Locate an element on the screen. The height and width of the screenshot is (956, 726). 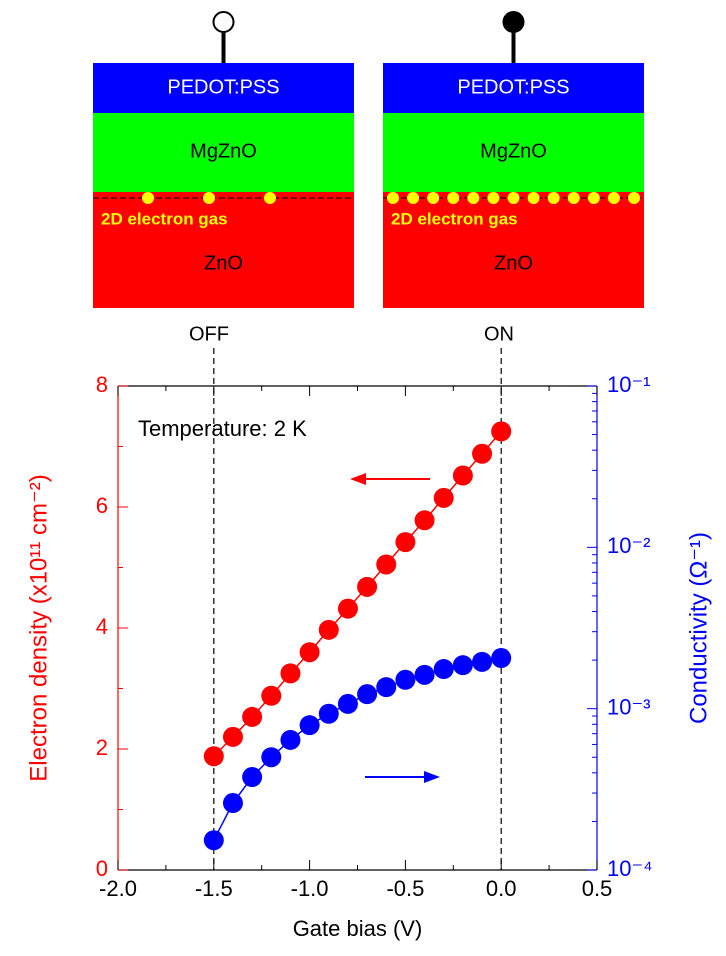
y2-tick-label: 10⁻² is located at coordinates (628, 545).